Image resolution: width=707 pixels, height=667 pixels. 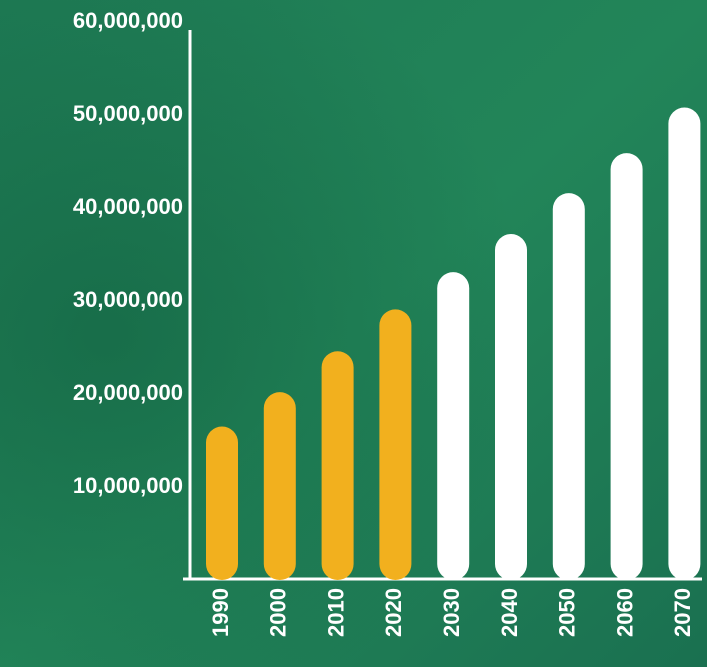 What do you see at coordinates (567, 612) in the screenshot?
I see `x-tick-label: 2050` at bounding box center [567, 612].